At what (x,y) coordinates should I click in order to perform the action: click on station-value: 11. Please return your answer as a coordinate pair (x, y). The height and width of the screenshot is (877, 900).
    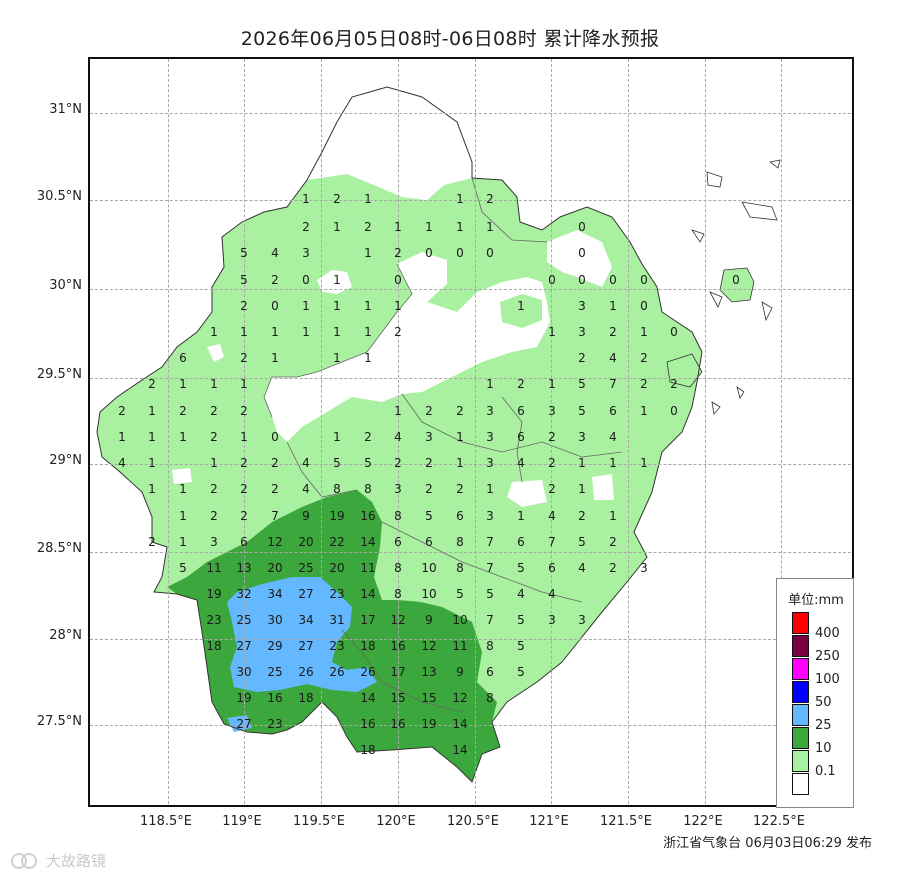
    Looking at the image, I should click on (460, 646).